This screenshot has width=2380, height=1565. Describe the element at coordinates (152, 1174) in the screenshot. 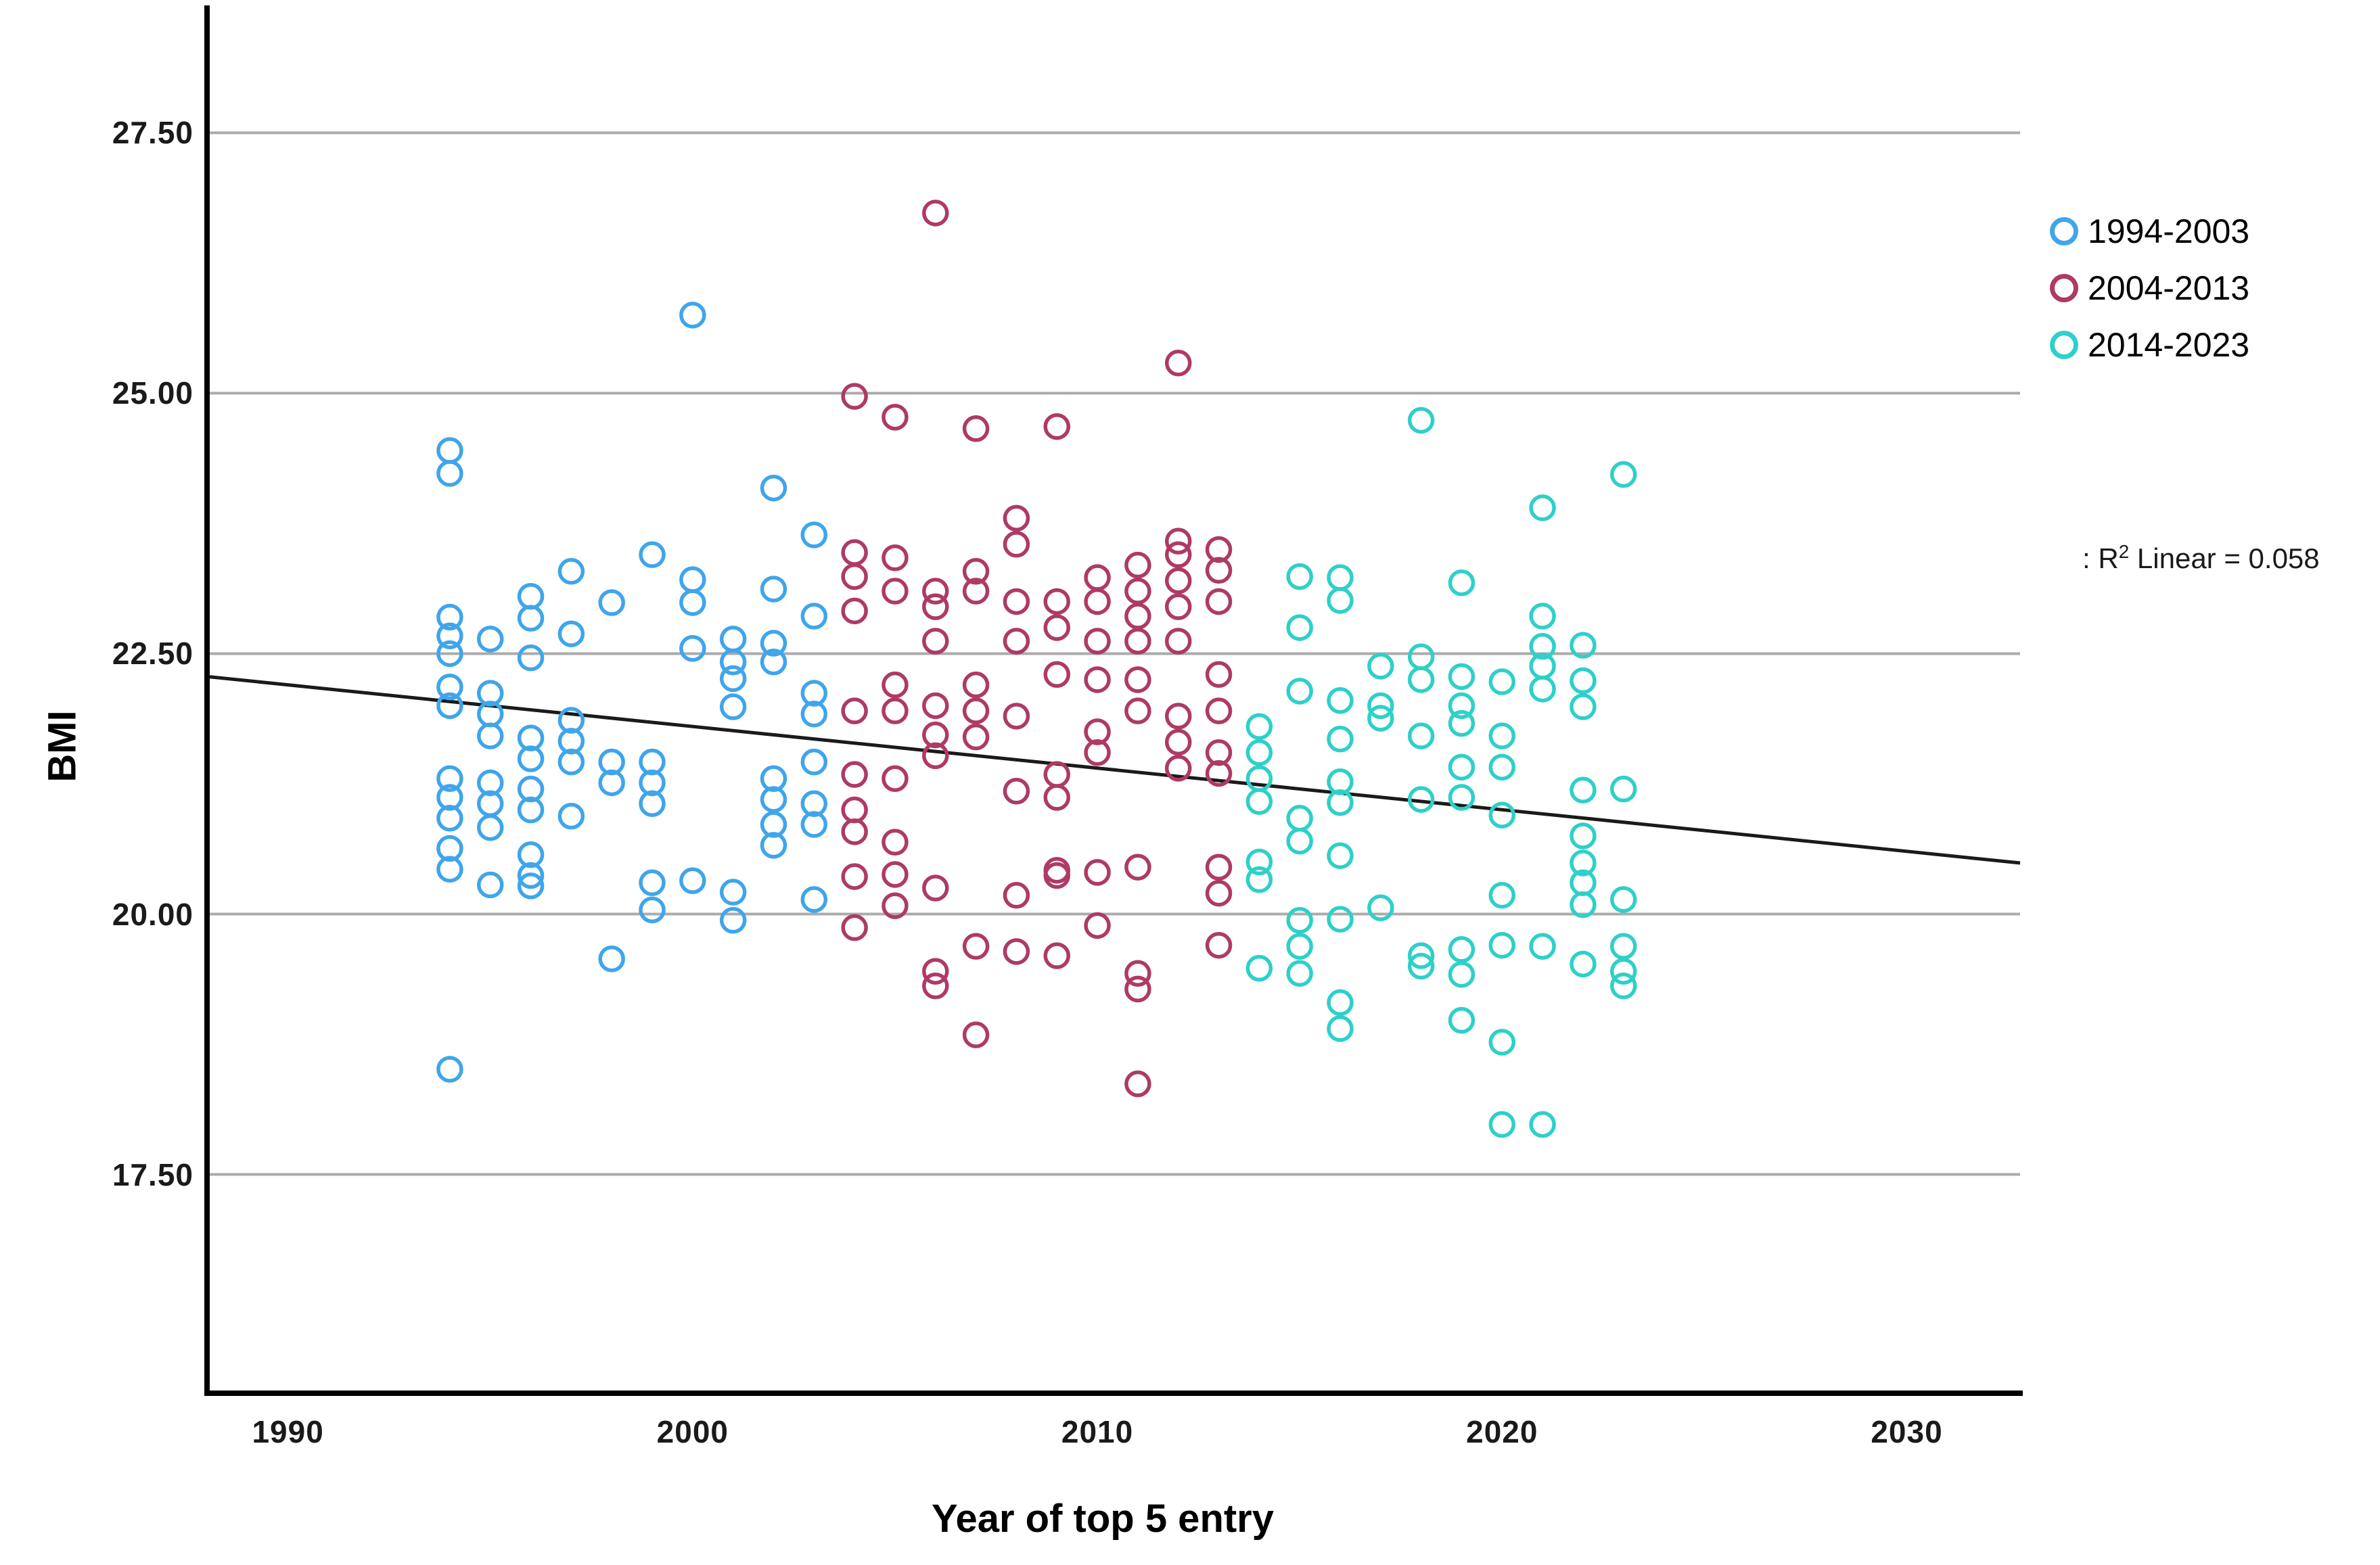

I see `y-tick-label: 17.50` at that location.